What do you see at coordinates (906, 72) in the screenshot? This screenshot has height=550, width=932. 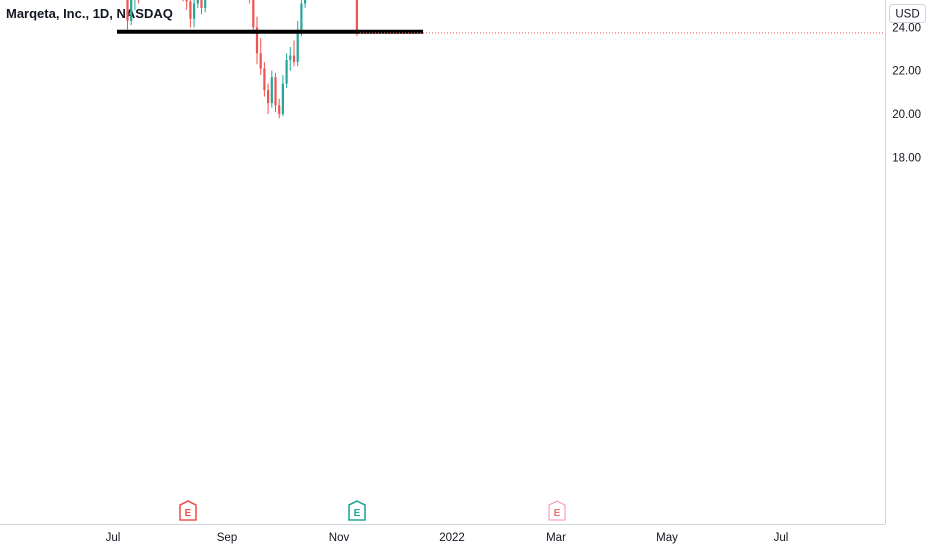 I see `y-tick-label: 22.00` at bounding box center [906, 72].